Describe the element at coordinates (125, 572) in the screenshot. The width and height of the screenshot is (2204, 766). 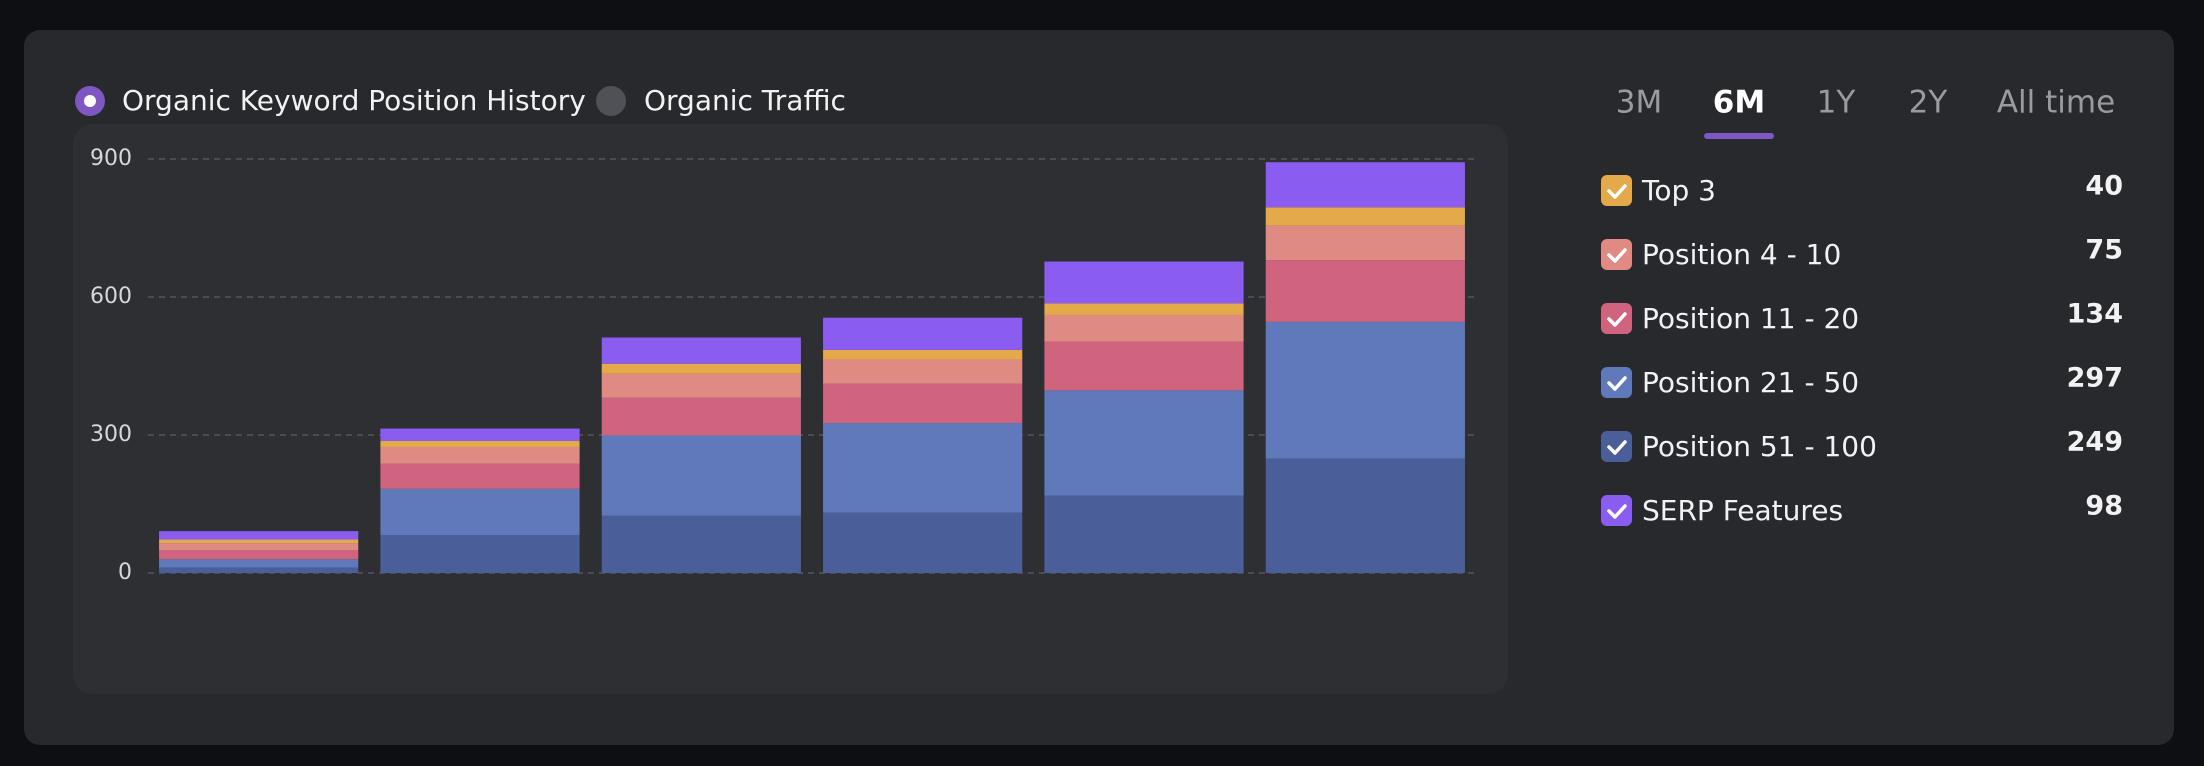
I see `y-tick-label: 0` at that location.